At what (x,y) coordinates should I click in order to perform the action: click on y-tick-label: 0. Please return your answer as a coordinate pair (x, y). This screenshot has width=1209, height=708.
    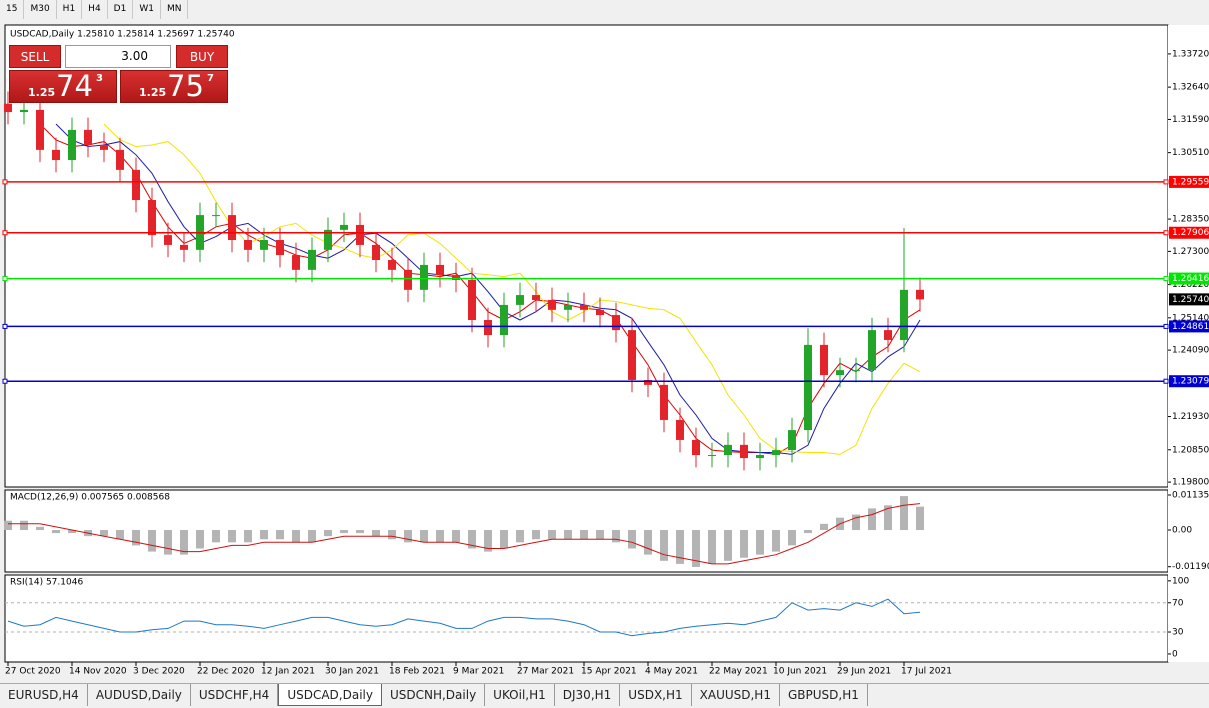
    Looking at the image, I should click on (1175, 654).